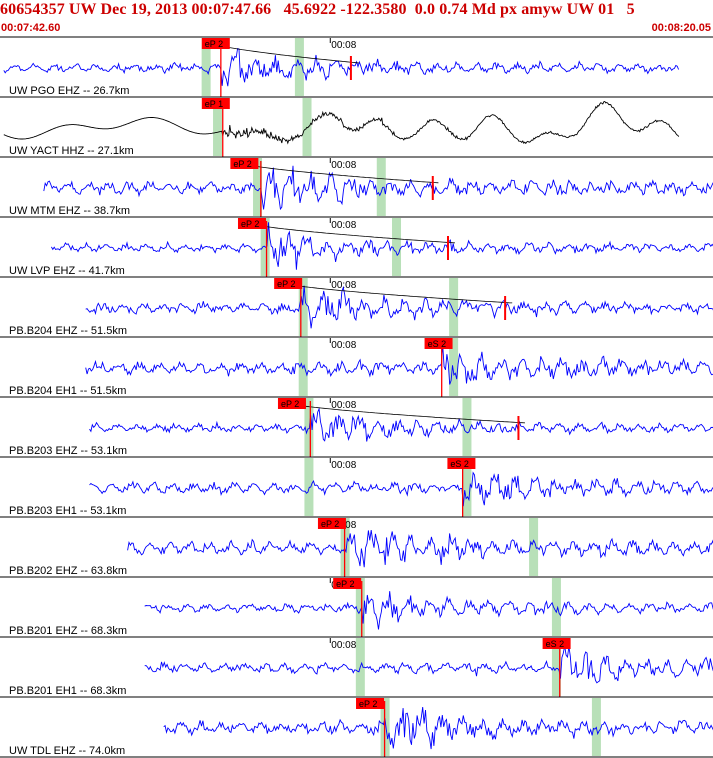 This screenshot has width=713, height=758. I want to click on trace-row: 00:08 eP 2 PB.B204 EHZ -- 51.5km, so click(356, 308).